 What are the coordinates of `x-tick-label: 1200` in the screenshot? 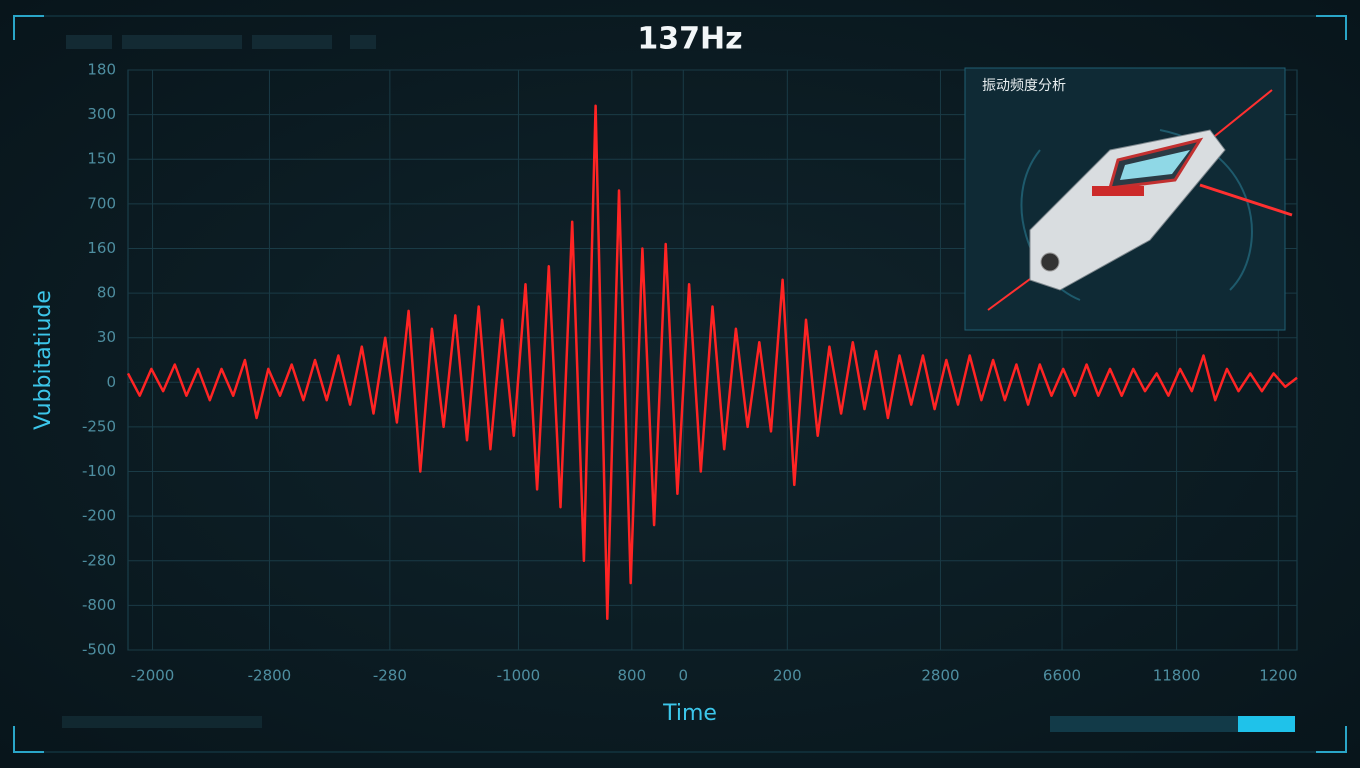 It's located at (1278, 676).